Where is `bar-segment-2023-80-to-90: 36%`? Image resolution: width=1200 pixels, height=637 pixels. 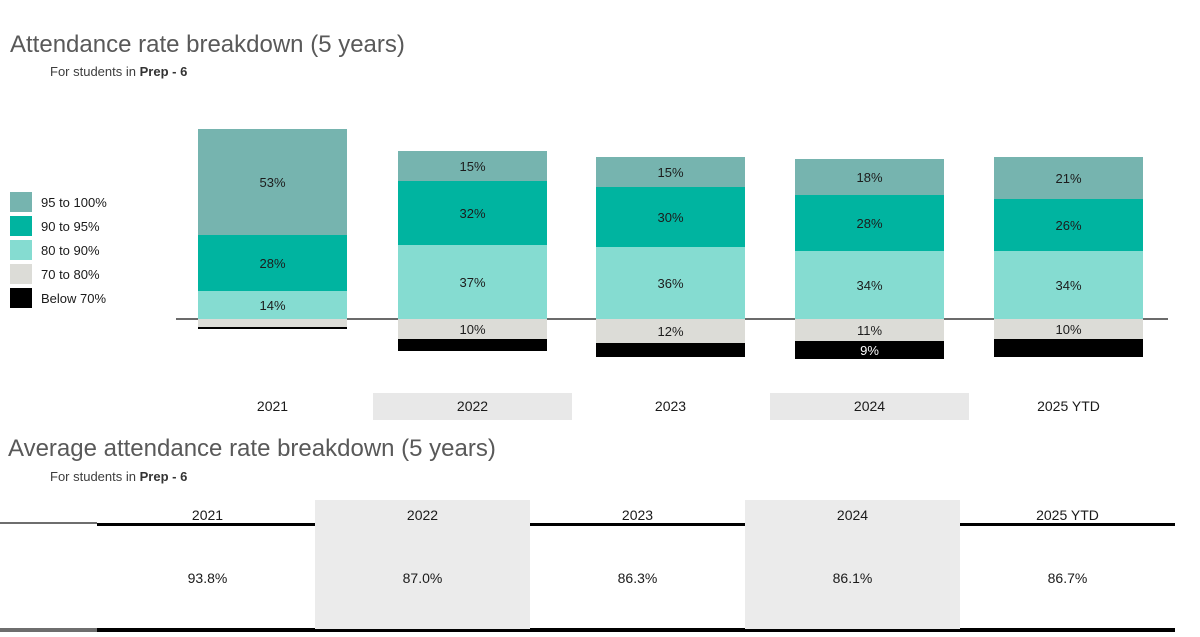
bar-segment-2023-80-to-90: 36% is located at coordinates (670, 283).